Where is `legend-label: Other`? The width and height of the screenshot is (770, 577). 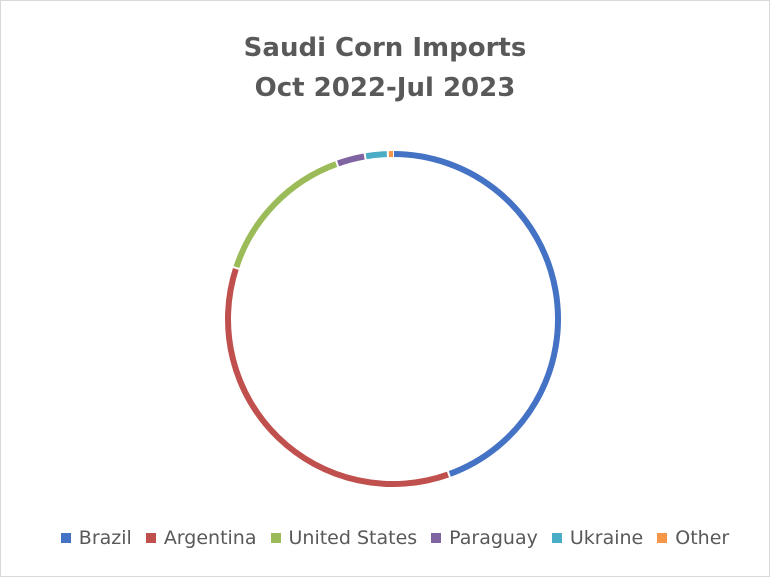
legend-label: Other is located at coordinates (702, 538).